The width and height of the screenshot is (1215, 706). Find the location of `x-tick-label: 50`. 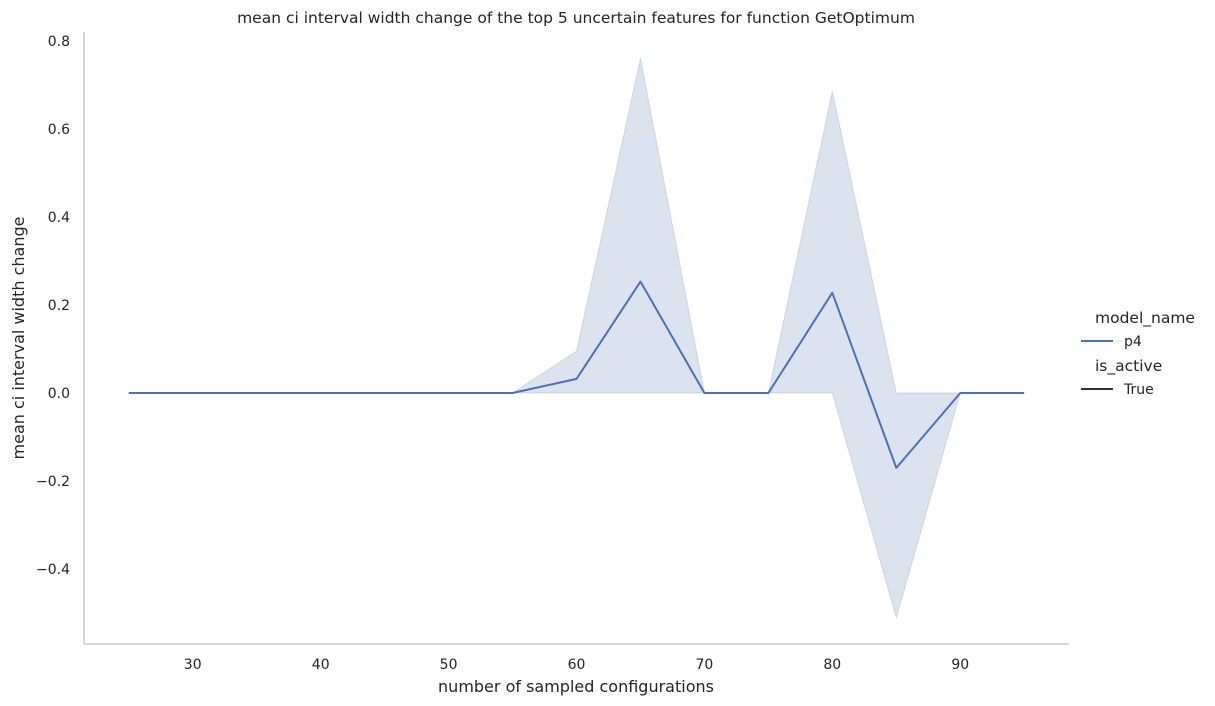

x-tick-label: 50 is located at coordinates (449, 665).